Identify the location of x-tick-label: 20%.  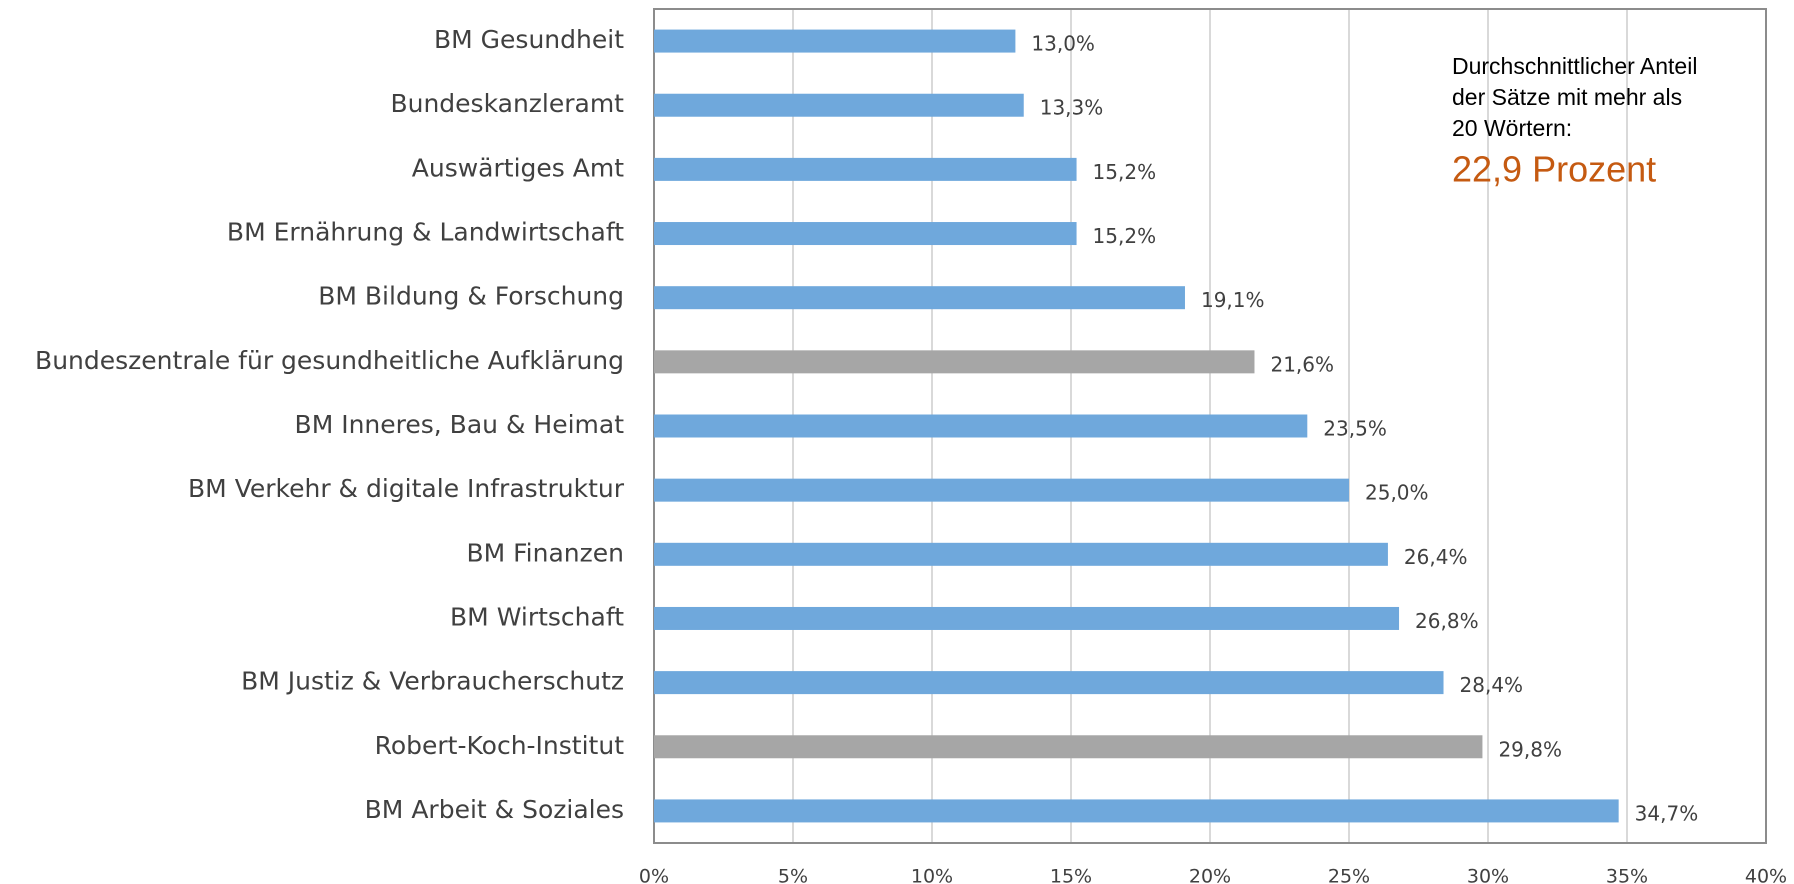
(1210, 875).